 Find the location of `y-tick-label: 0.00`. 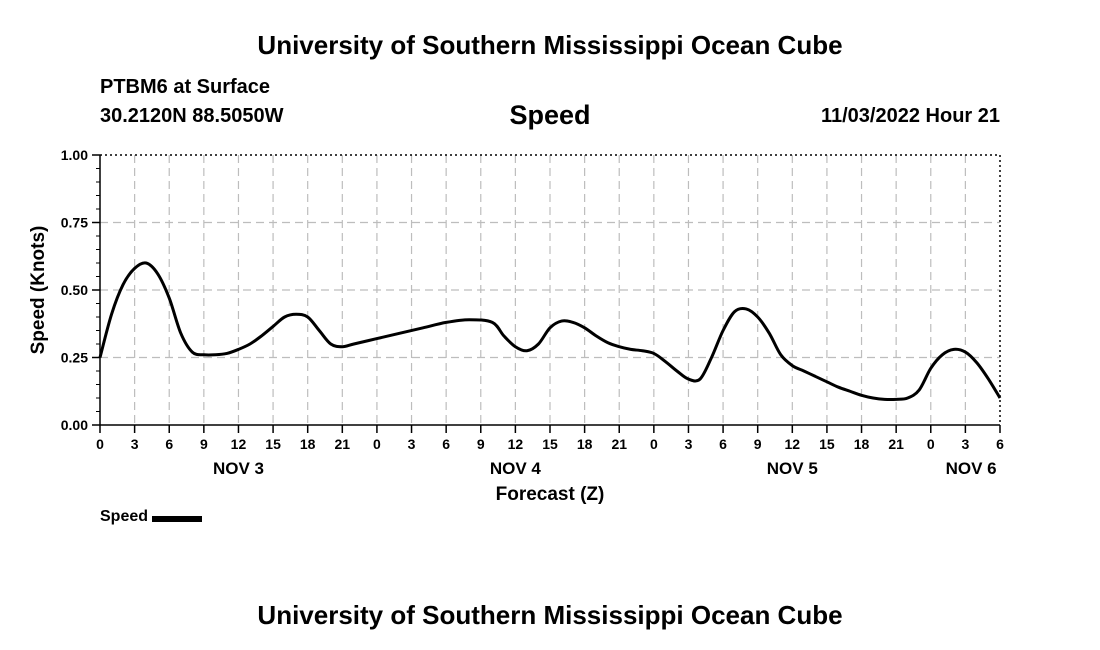

y-tick-label: 0.00 is located at coordinates (74, 425).